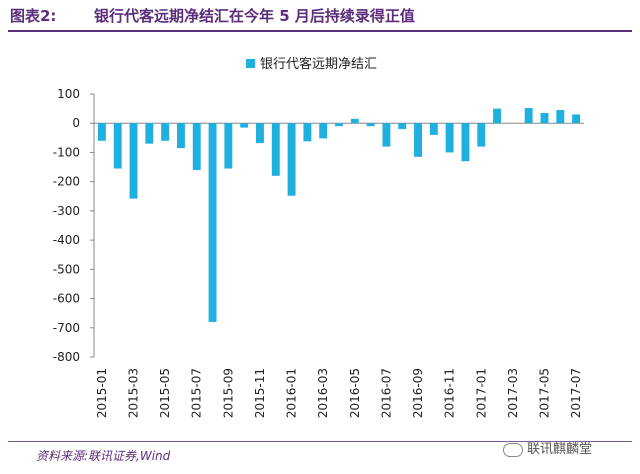 This screenshot has height=474, width=640. Describe the element at coordinates (165, 393) in the screenshot. I see `x-tick-label: 2015-05` at that location.